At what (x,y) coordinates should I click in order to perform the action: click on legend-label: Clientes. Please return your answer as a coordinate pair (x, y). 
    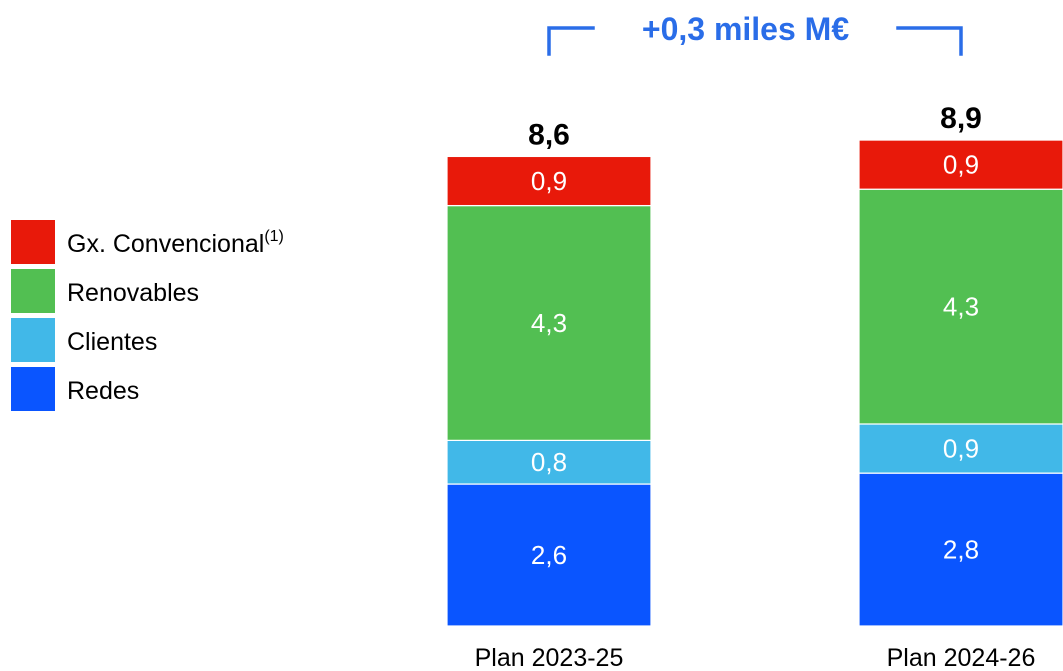
    Looking at the image, I should click on (112, 342).